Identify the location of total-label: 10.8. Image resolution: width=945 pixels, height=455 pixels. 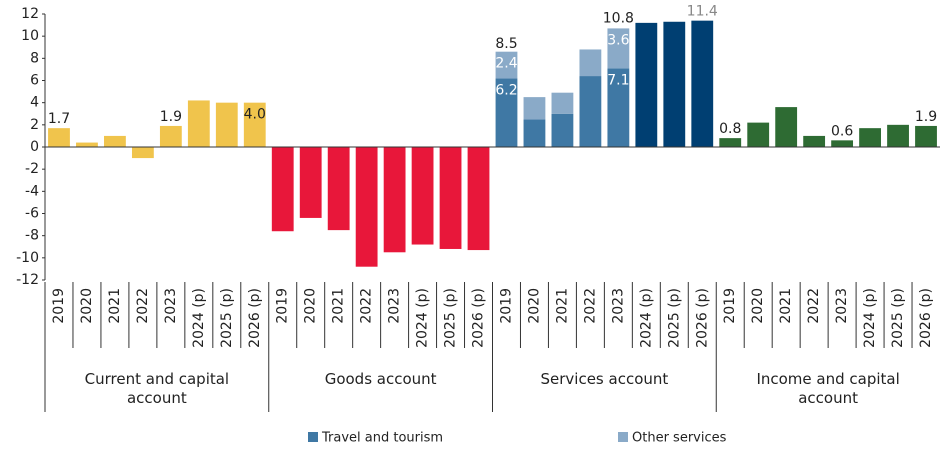
(618, 18).